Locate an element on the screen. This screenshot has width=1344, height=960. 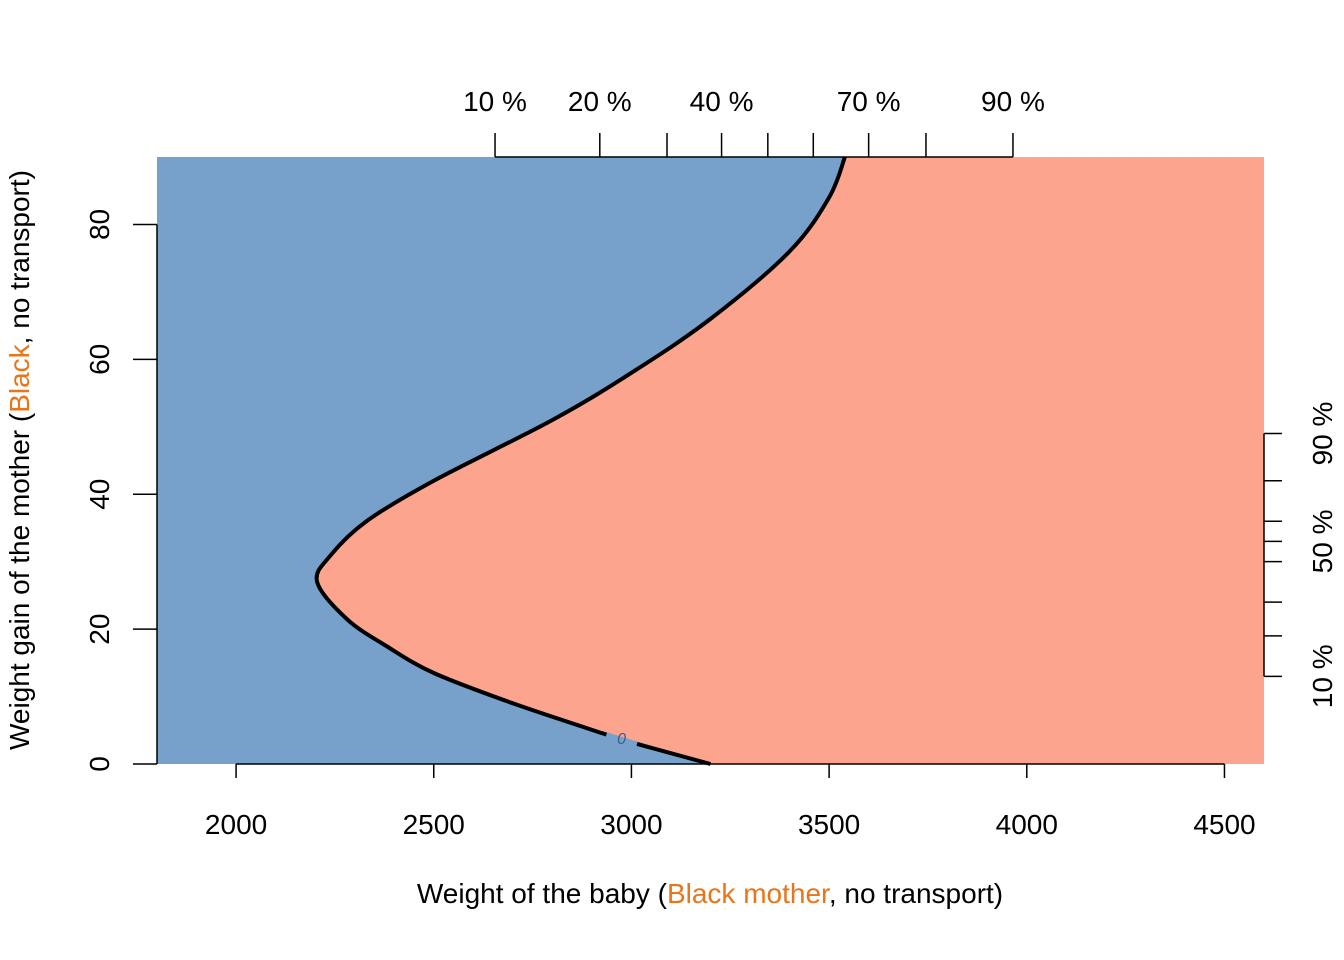
x-axis-title-part: Weight of the baby ( is located at coordinates (542, 893).